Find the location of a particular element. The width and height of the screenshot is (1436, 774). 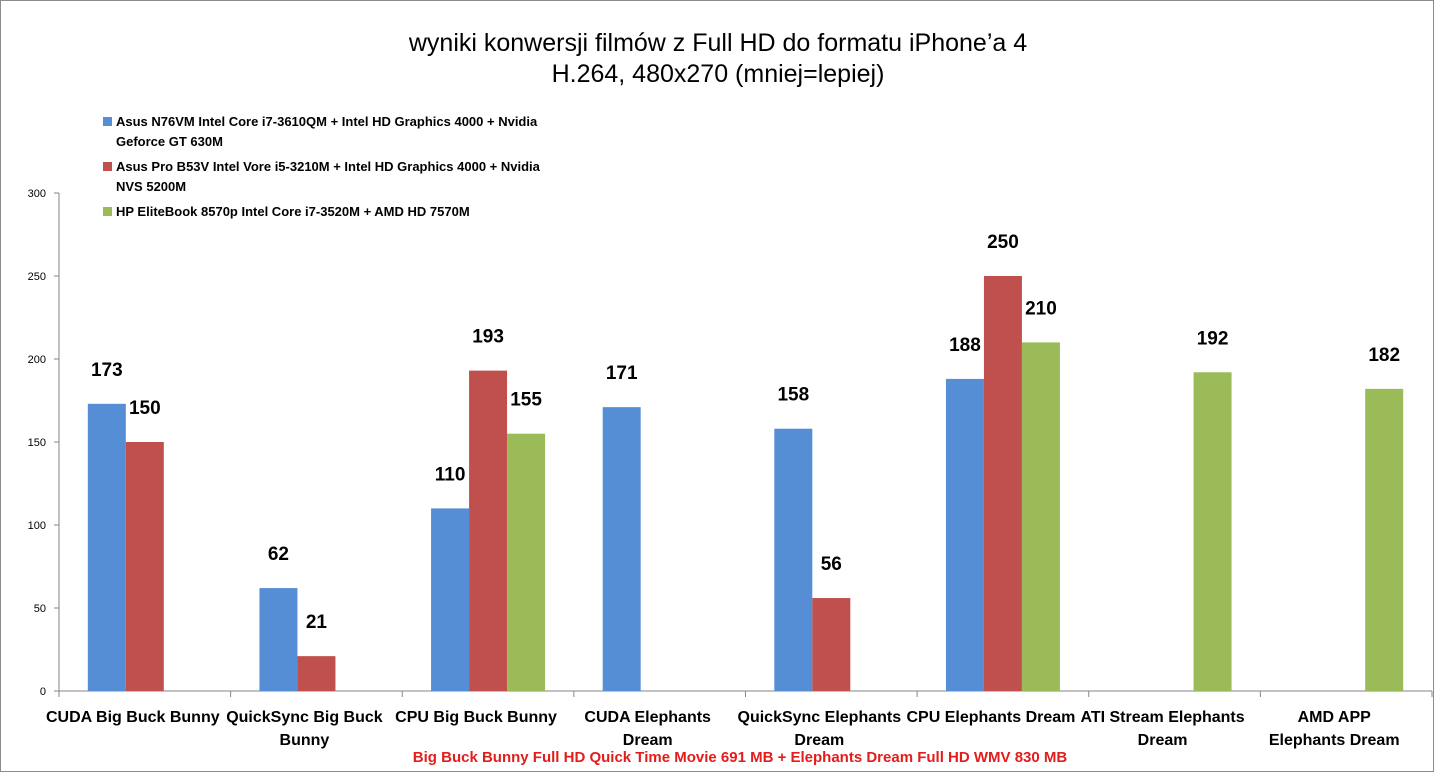

data-label-series1-cat1: 173 is located at coordinates (107, 370).